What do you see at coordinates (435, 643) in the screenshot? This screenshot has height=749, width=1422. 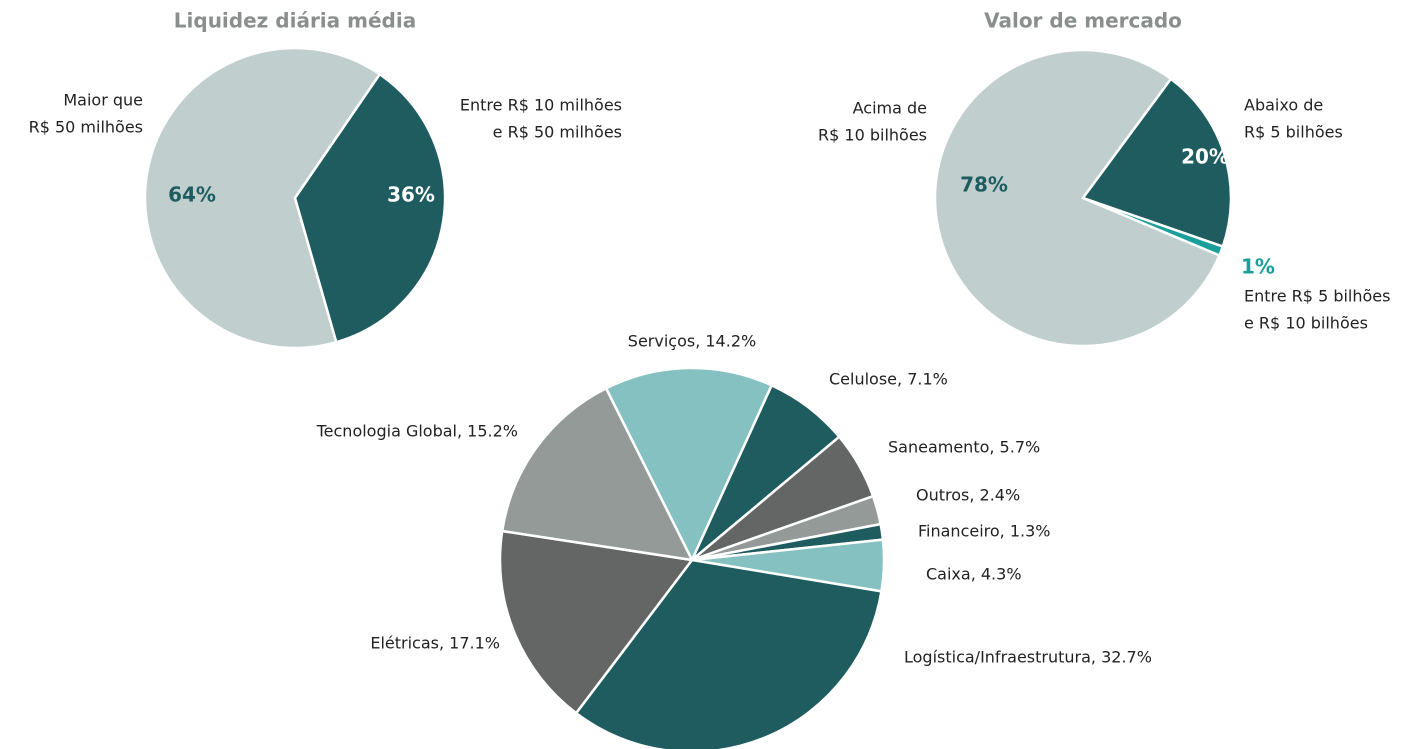 I see `slice-label: Elétricas, 17.1%` at bounding box center [435, 643].